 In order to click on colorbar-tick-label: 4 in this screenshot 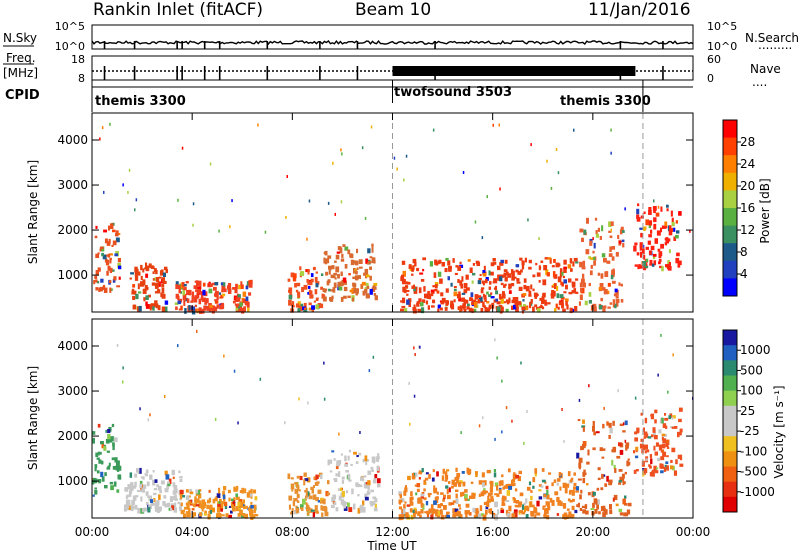, I will do `click(744, 274)`.